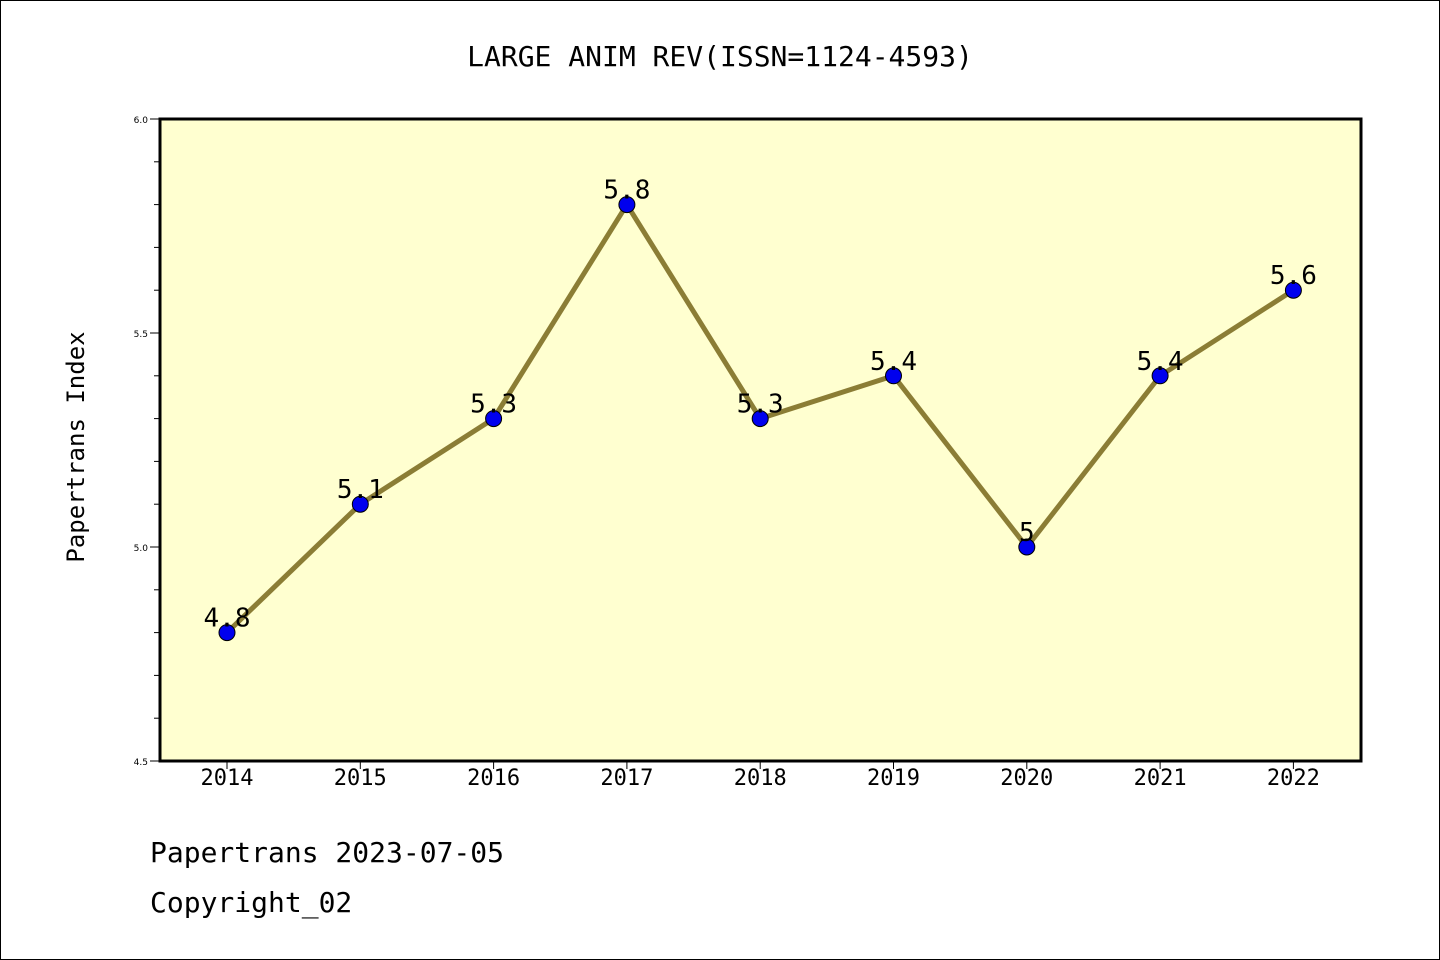 The height and width of the screenshot is (960, 1440). What do you see at coordinates (147, 442) in the screenshot?
I see `y-axis: 4.5 5.0 5.5 6.0` at bounding box center [147, 442].